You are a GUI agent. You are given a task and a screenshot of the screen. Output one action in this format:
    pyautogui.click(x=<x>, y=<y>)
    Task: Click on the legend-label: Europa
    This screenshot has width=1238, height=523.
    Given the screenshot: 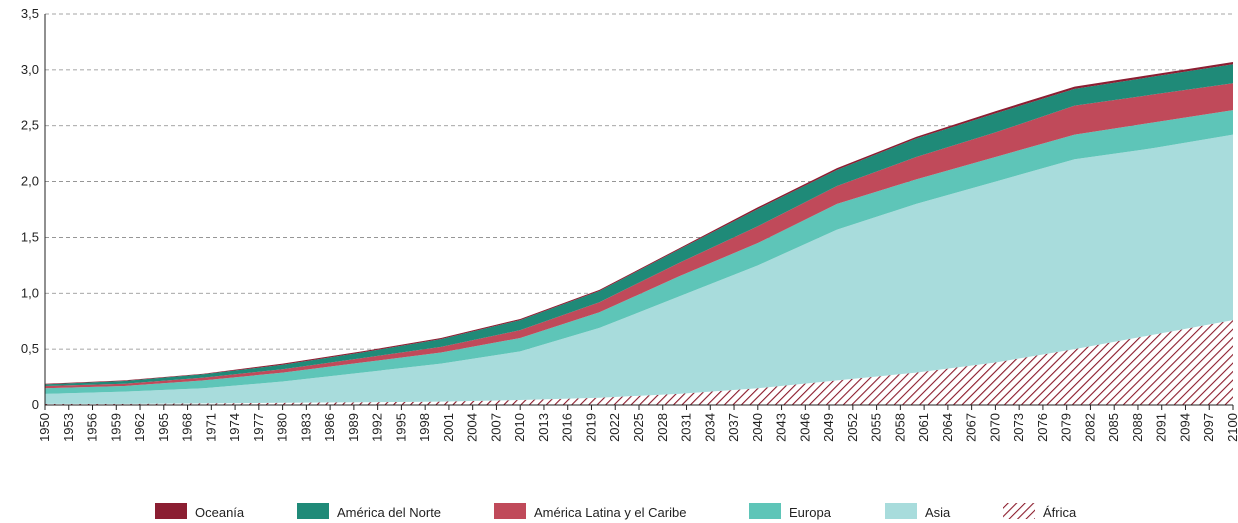 What is the action you would take?
    pyautogui.click(x=810, y=512)
    